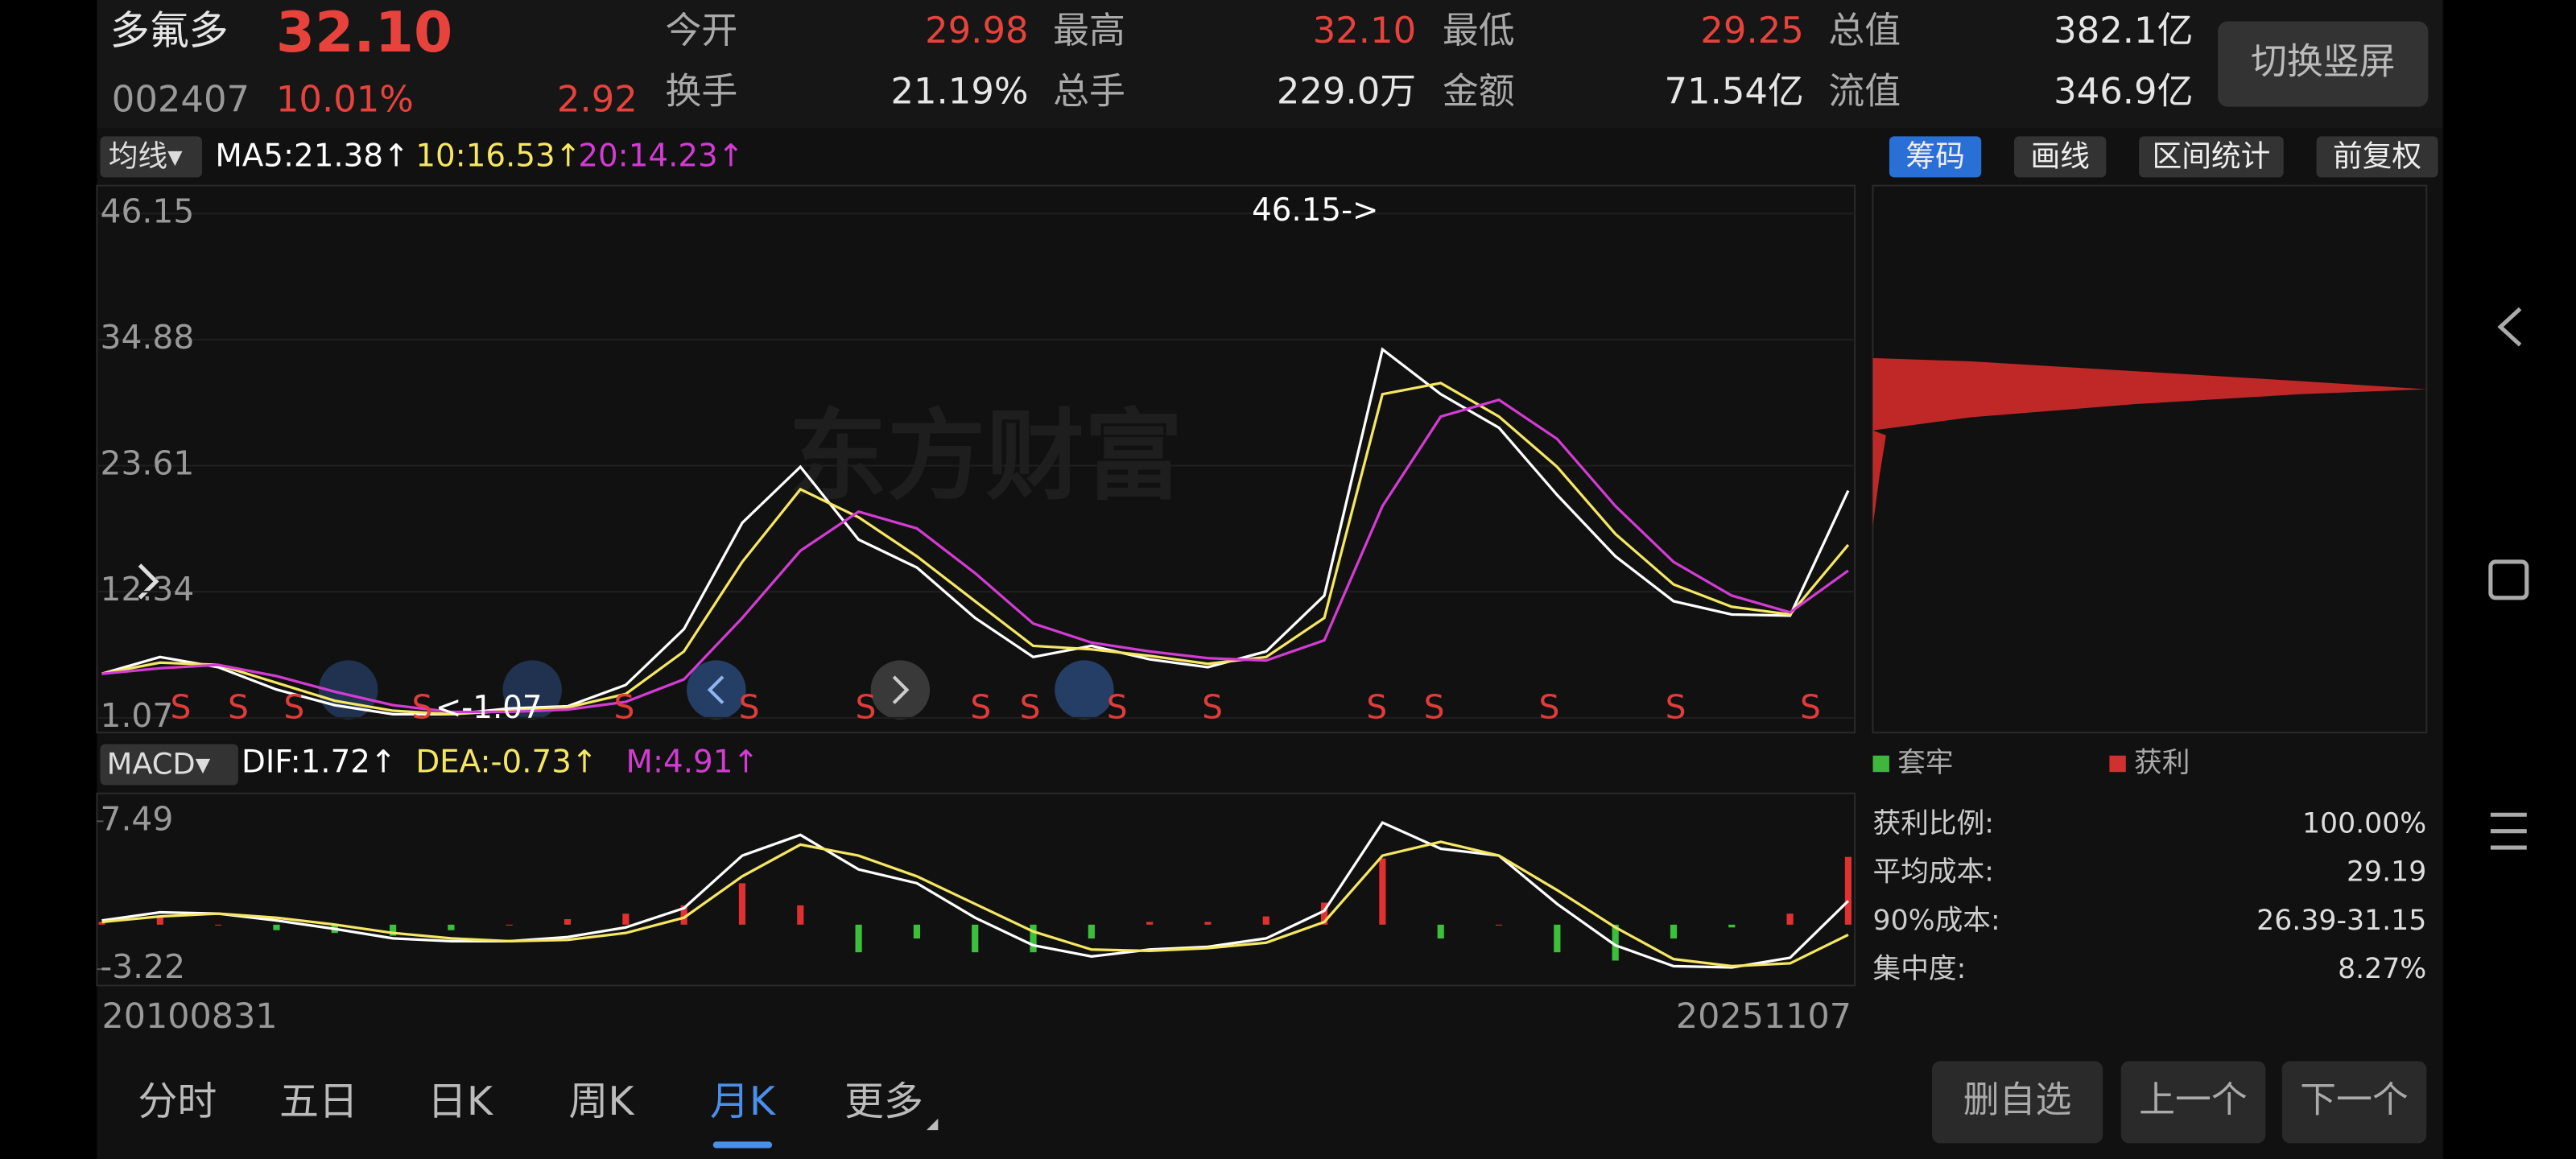 This screenshot has height=1159, width=2576. Describe the element at coordinates (136, 818) in the screenshot. I see `y-tick-label: 7.49` at that location.